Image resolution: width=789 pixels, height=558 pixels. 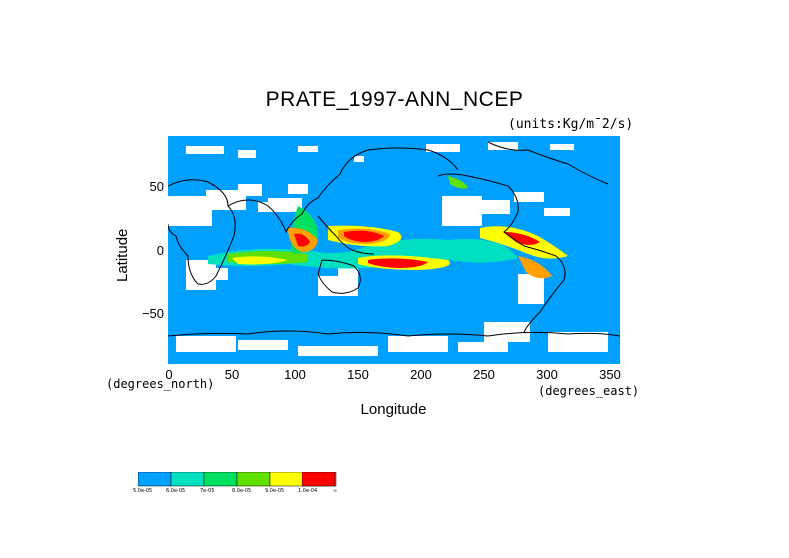 What do you see at coordinates (394, 99) in the screenshot?
I see `chart-title: PRATE_1997-ANN_NCEP` at bounding box center [394, 99].